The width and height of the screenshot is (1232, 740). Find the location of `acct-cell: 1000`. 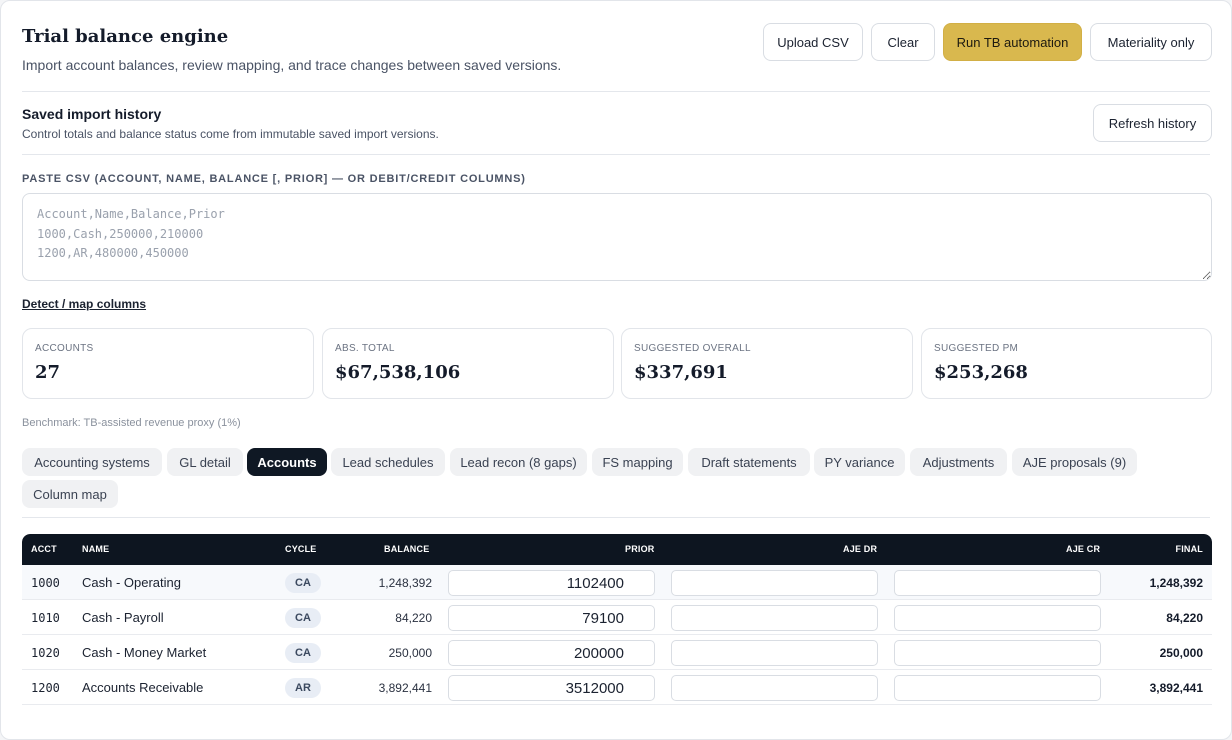

acct-cell: 1000 is located at coordinates (45, 583).